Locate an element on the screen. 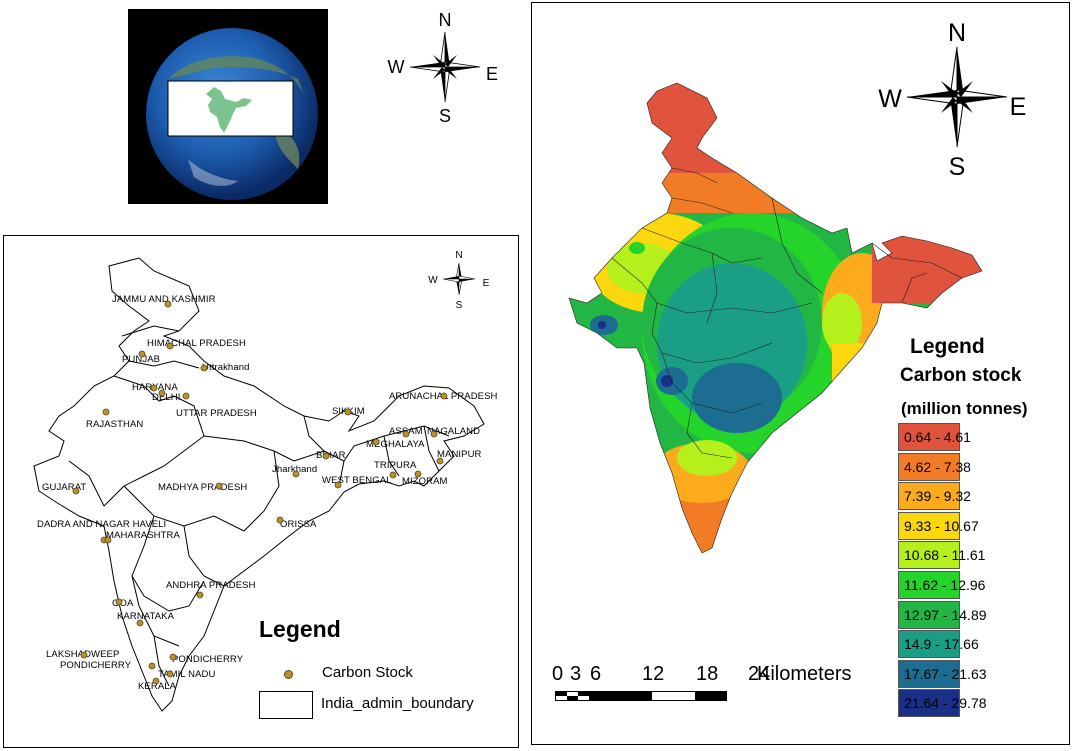 The image size is (1072, 751). state-label: ORISSA is located at coordinates (298, 524).